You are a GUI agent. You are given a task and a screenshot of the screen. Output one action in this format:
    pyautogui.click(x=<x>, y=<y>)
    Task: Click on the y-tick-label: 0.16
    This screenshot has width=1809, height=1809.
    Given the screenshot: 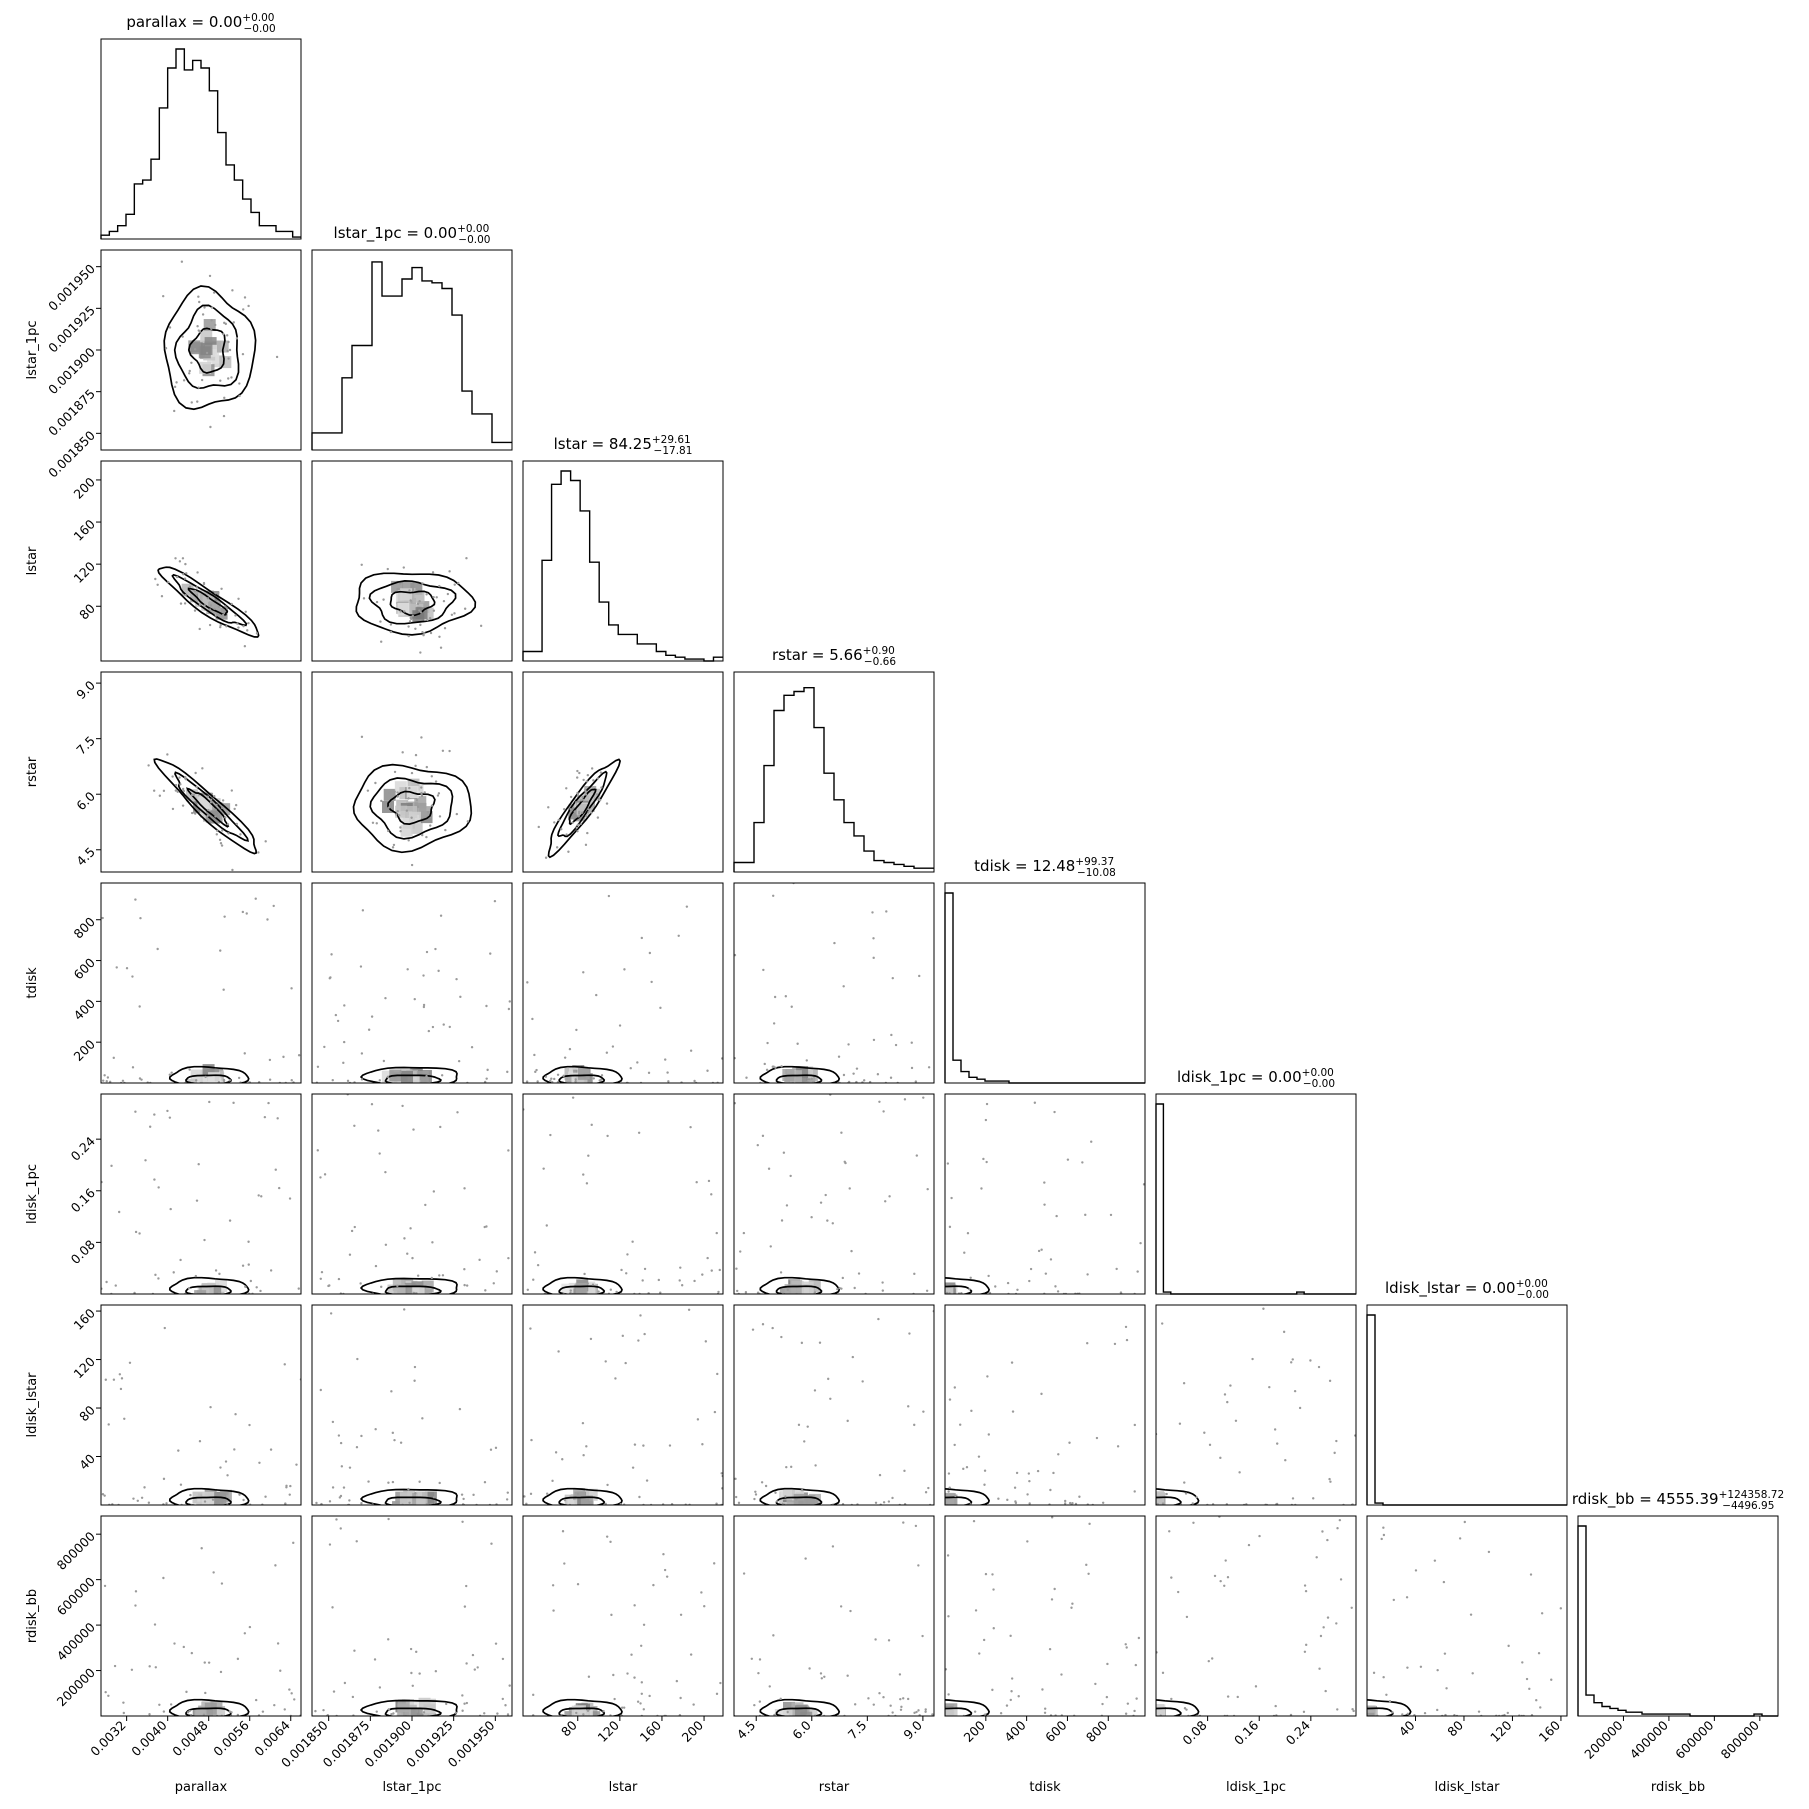 What is the action you would take?
    pyautogui.click(x=83, y=1200)
    